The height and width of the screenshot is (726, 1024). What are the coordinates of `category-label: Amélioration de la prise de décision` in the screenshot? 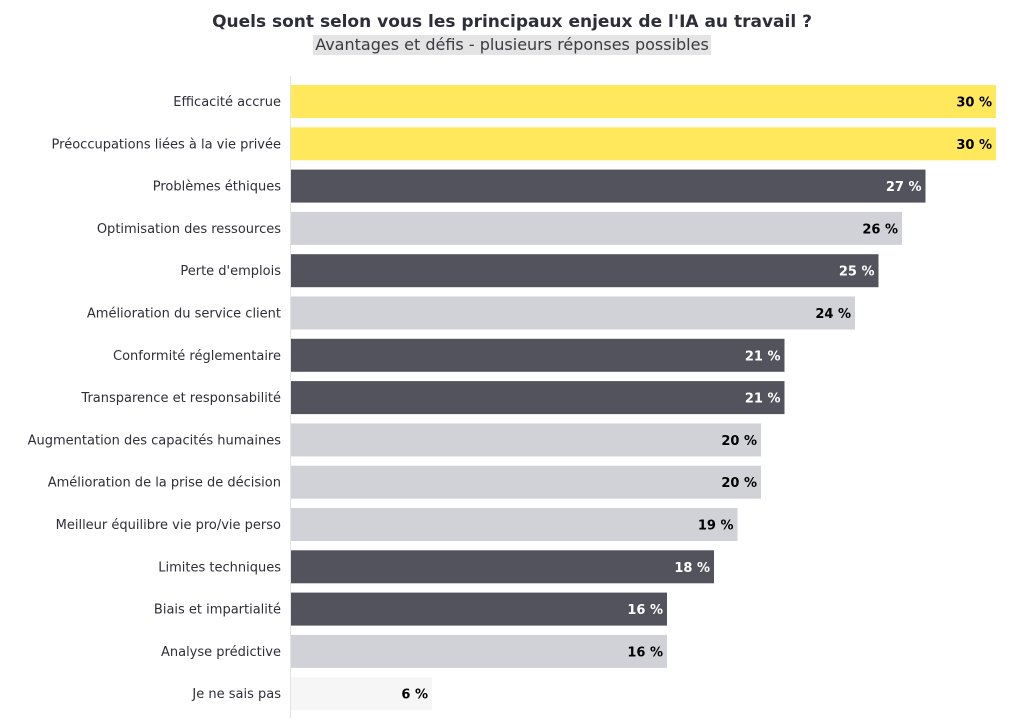 It's located at (164, 483).